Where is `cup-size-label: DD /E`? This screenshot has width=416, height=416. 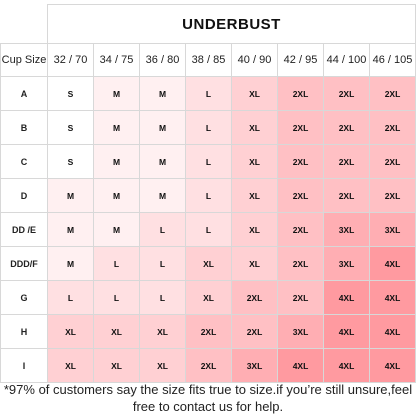
cup-size-label: DD /E is located at coordinates (24, 229).